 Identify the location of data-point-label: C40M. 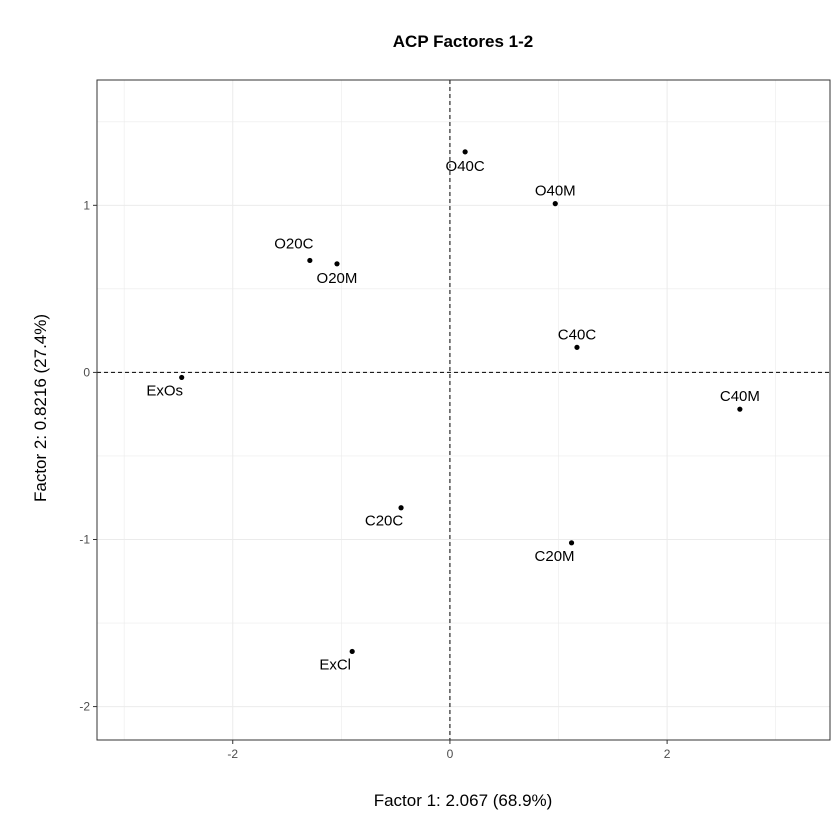
(740, 396).